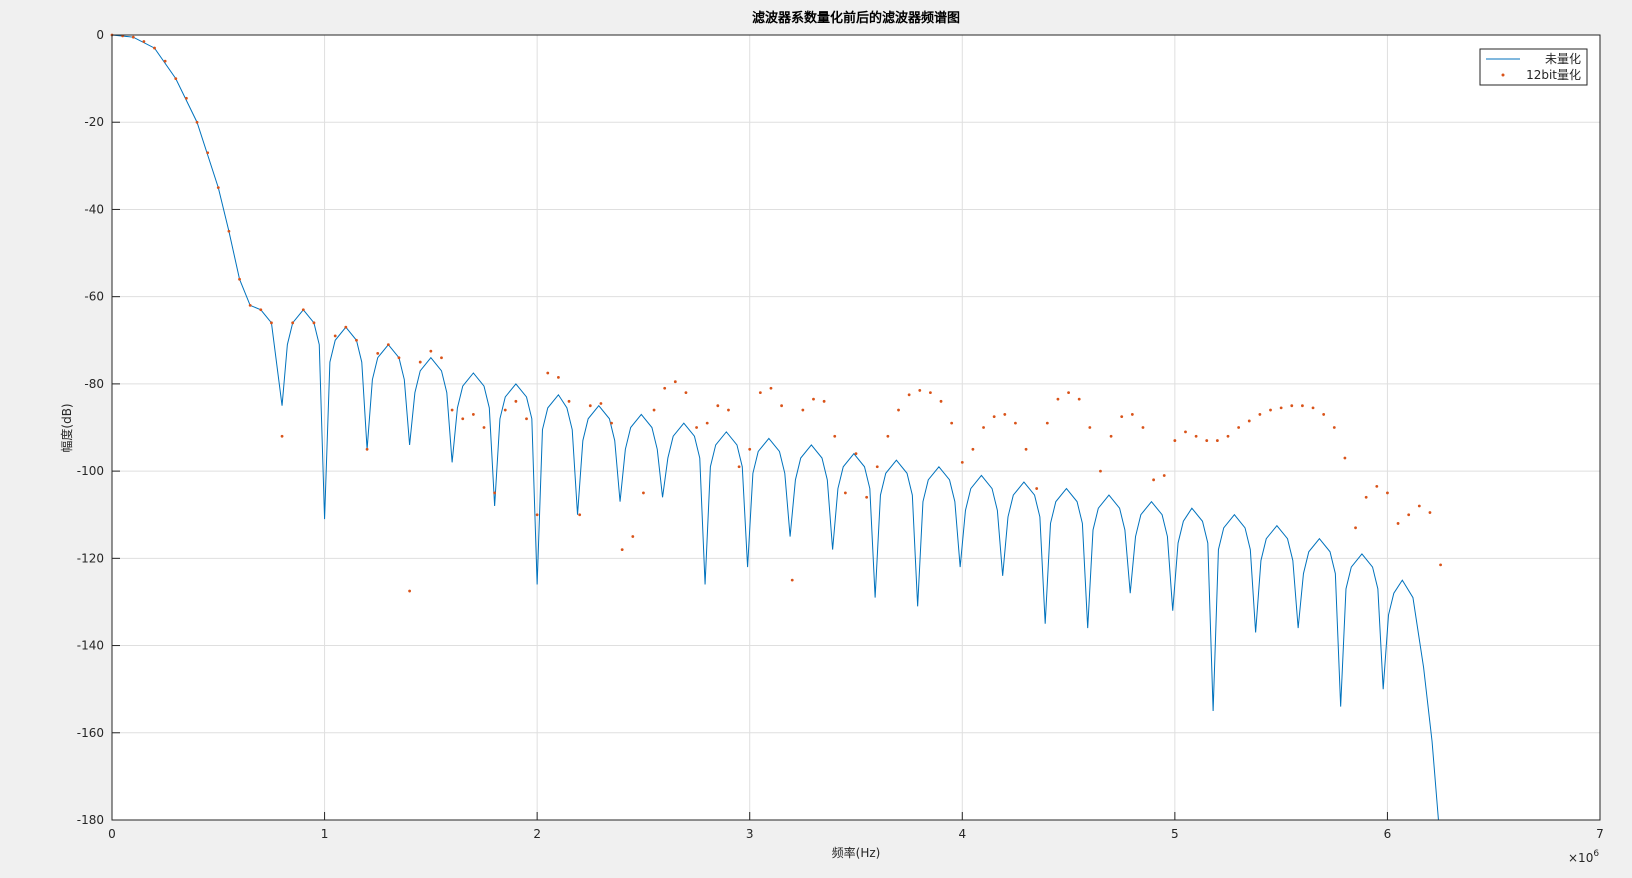 The height and width of the screenshot is (878, 1632). What do you see at coordinates (325, 834) in the screenshot?
I see `x-tick-label: 1` at bounding box center [325, 834].